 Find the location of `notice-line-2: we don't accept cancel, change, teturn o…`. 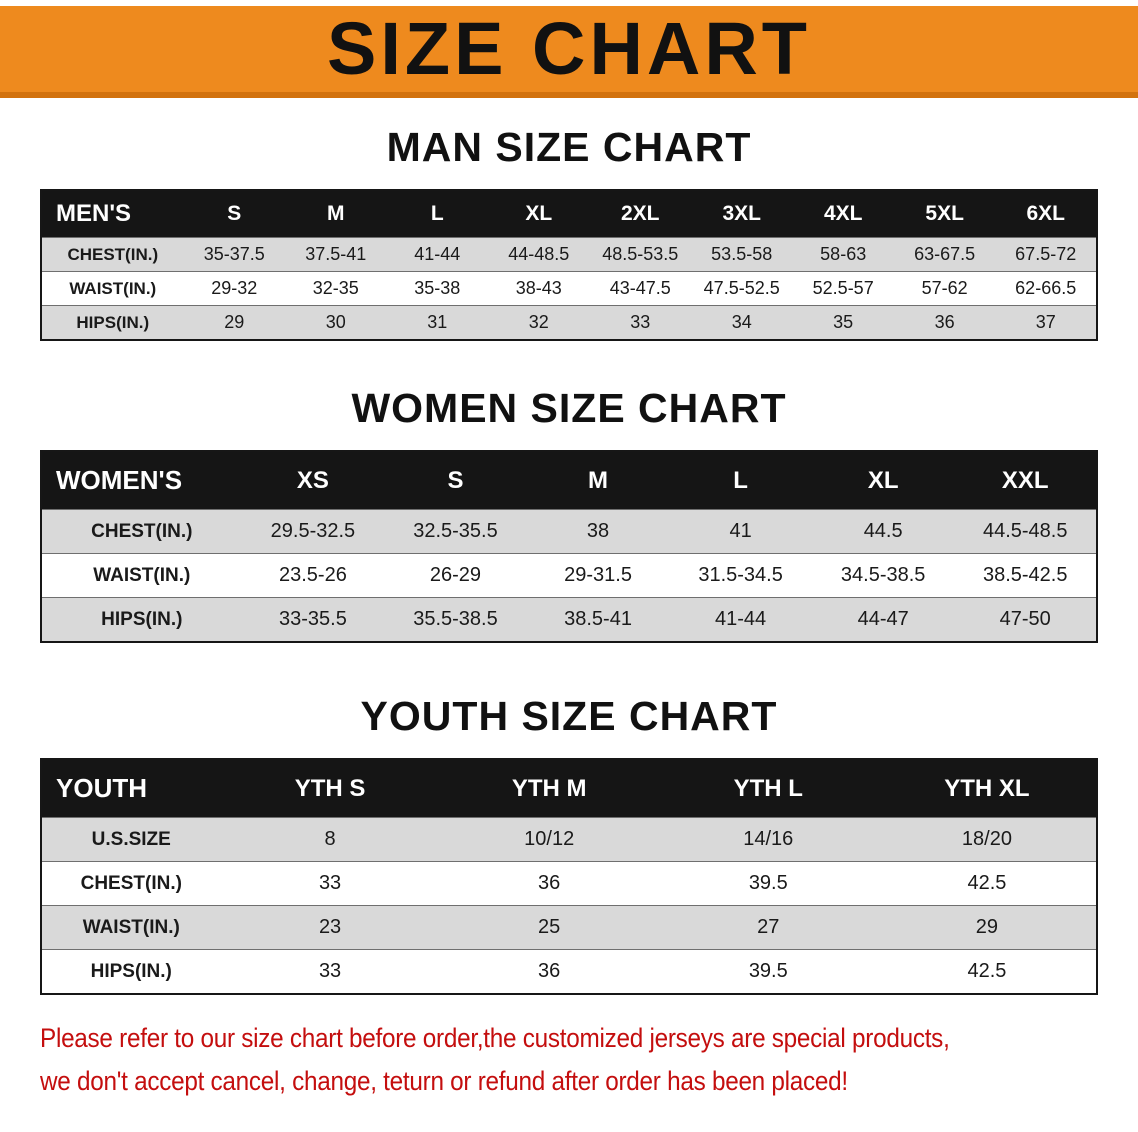

notice-line-2: we don't accept cancel, change, teturn o… is located at coordinates (444, 1081).